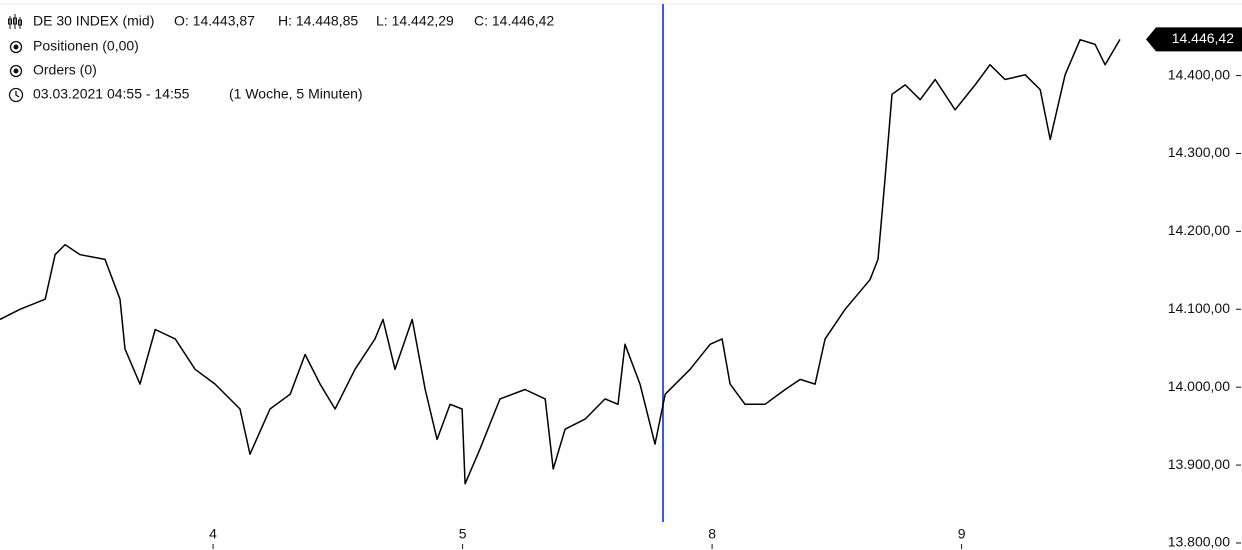 Image resolution: width=1242 pixels, height=550 pixels. Describe the element at coordinates (712, 534) in the screenshot. I see `x-tick-label: 8` at that location.